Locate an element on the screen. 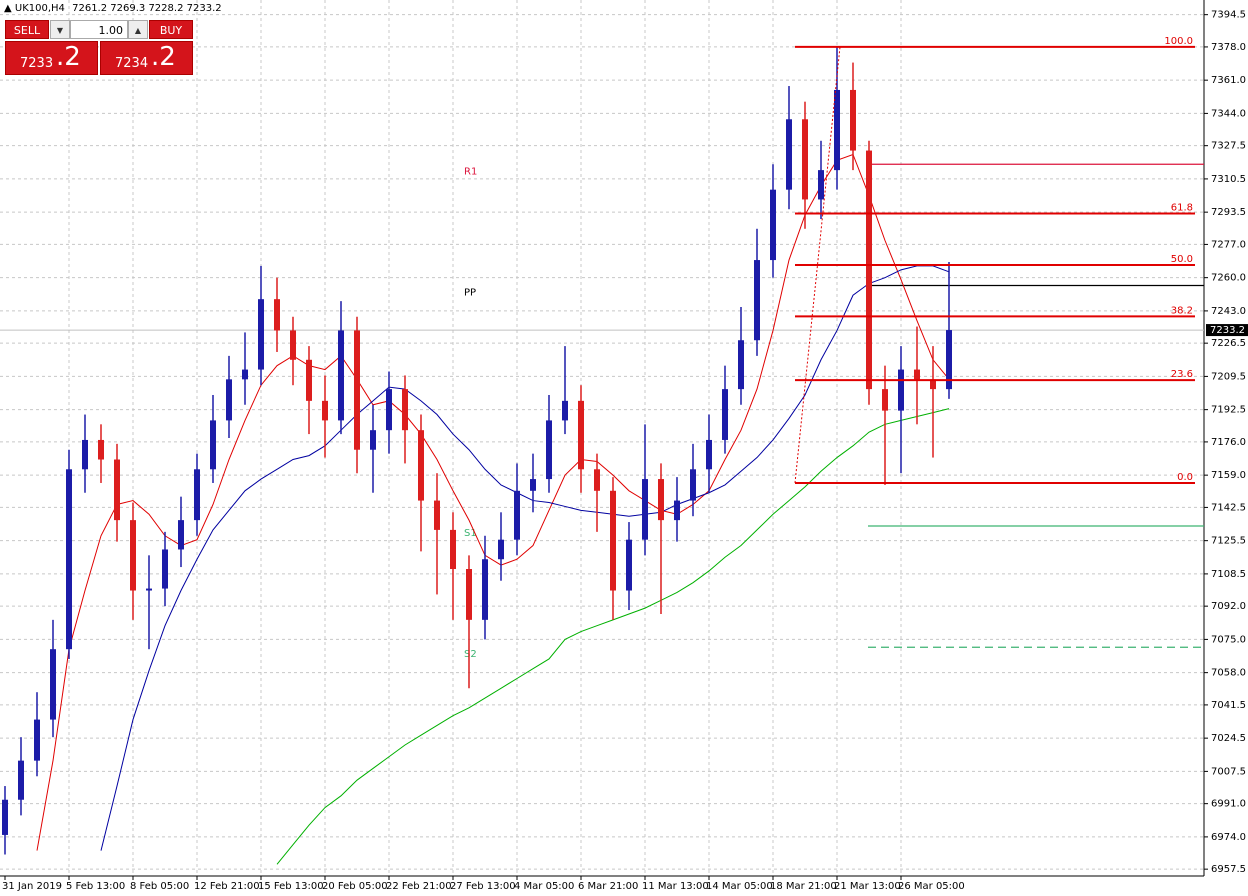 Image resolution: width=1248 pixels, height=896 pixels. x-tick-label: 18 Mar 21:00 is located at coordinates (803, 886).